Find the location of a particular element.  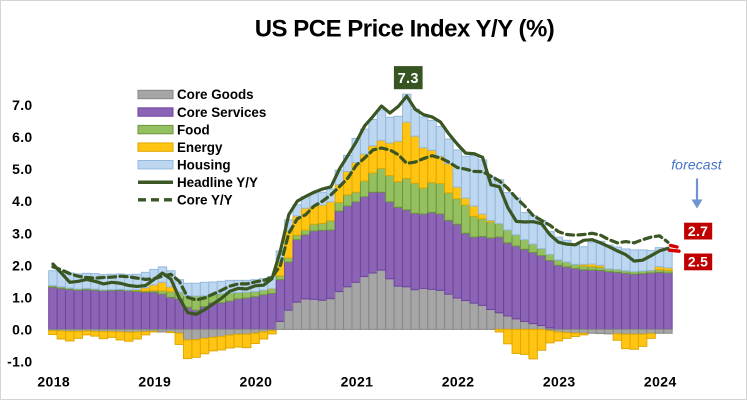

svg-text: 2019 is located at coordinates (154, 382).